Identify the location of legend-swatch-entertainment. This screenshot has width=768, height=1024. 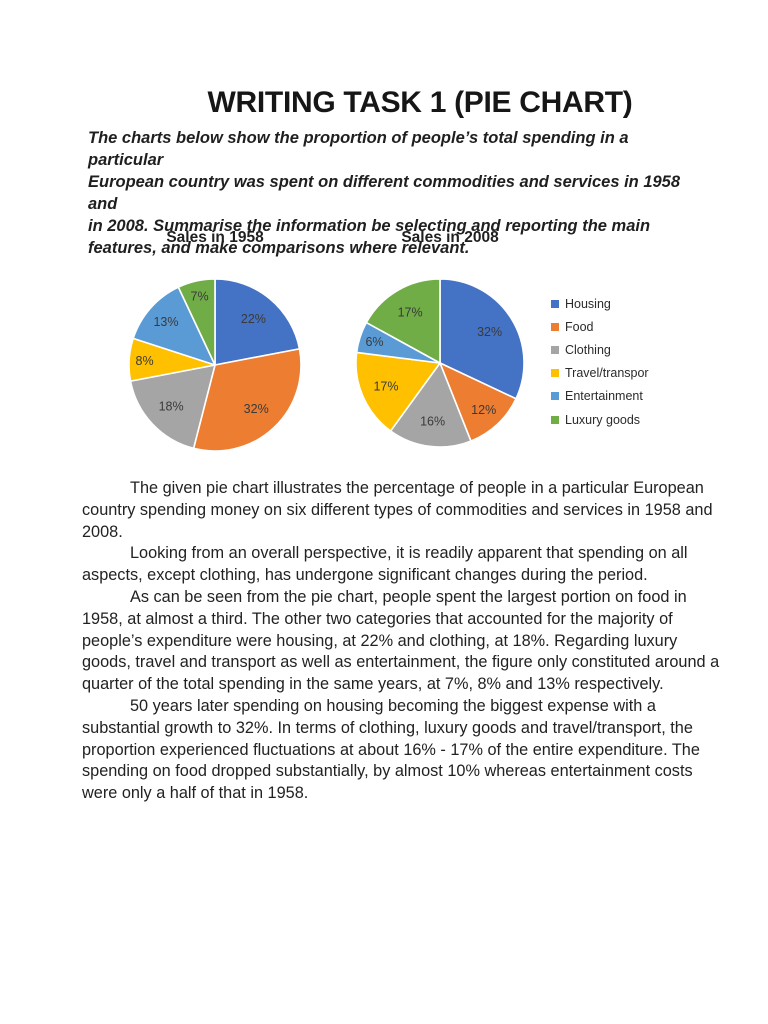
(555, 396).